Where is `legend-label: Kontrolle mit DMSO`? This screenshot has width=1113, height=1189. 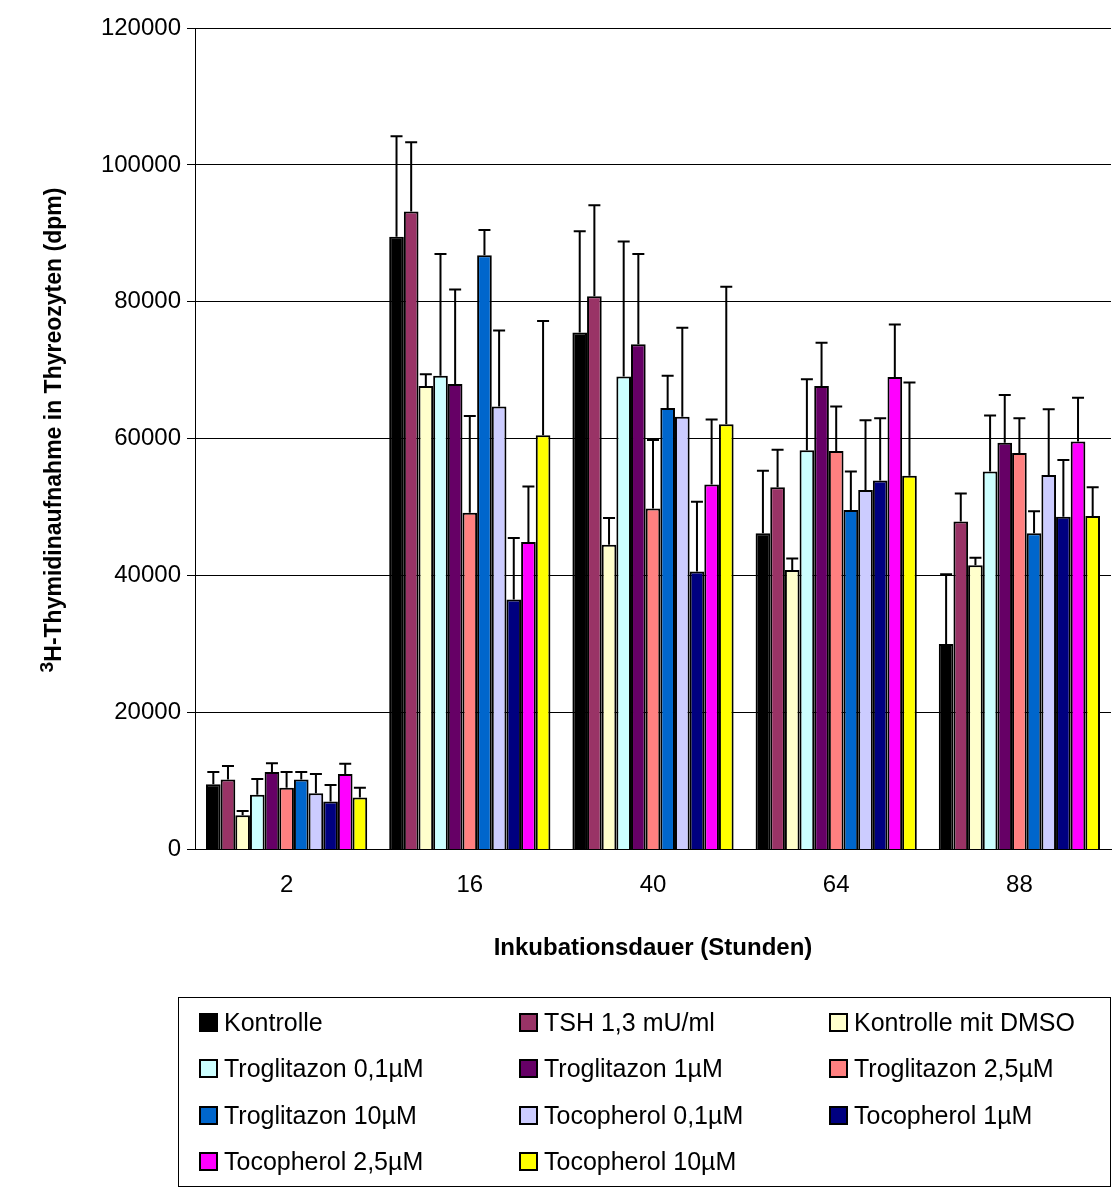
legend-label: Kontrolle mit DMSO is located at coordinates (964, 1022).